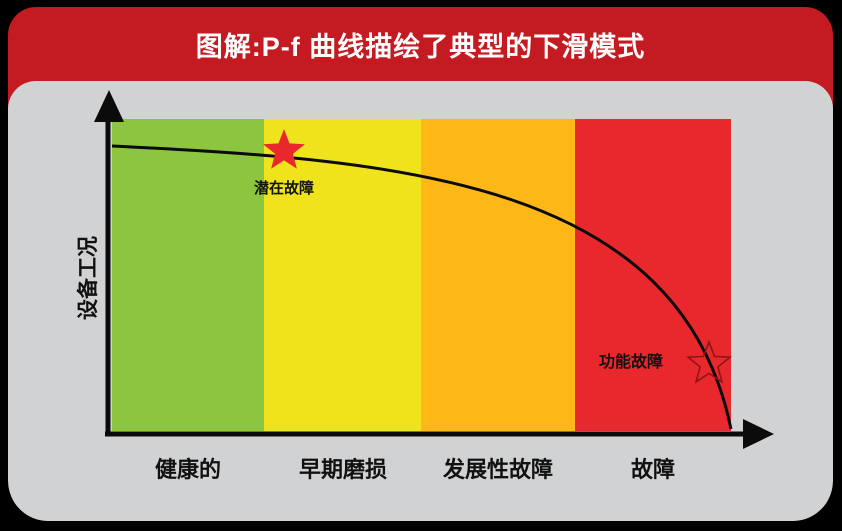  I want to click on y-axis-label: 设备工况, so click(88, 278).